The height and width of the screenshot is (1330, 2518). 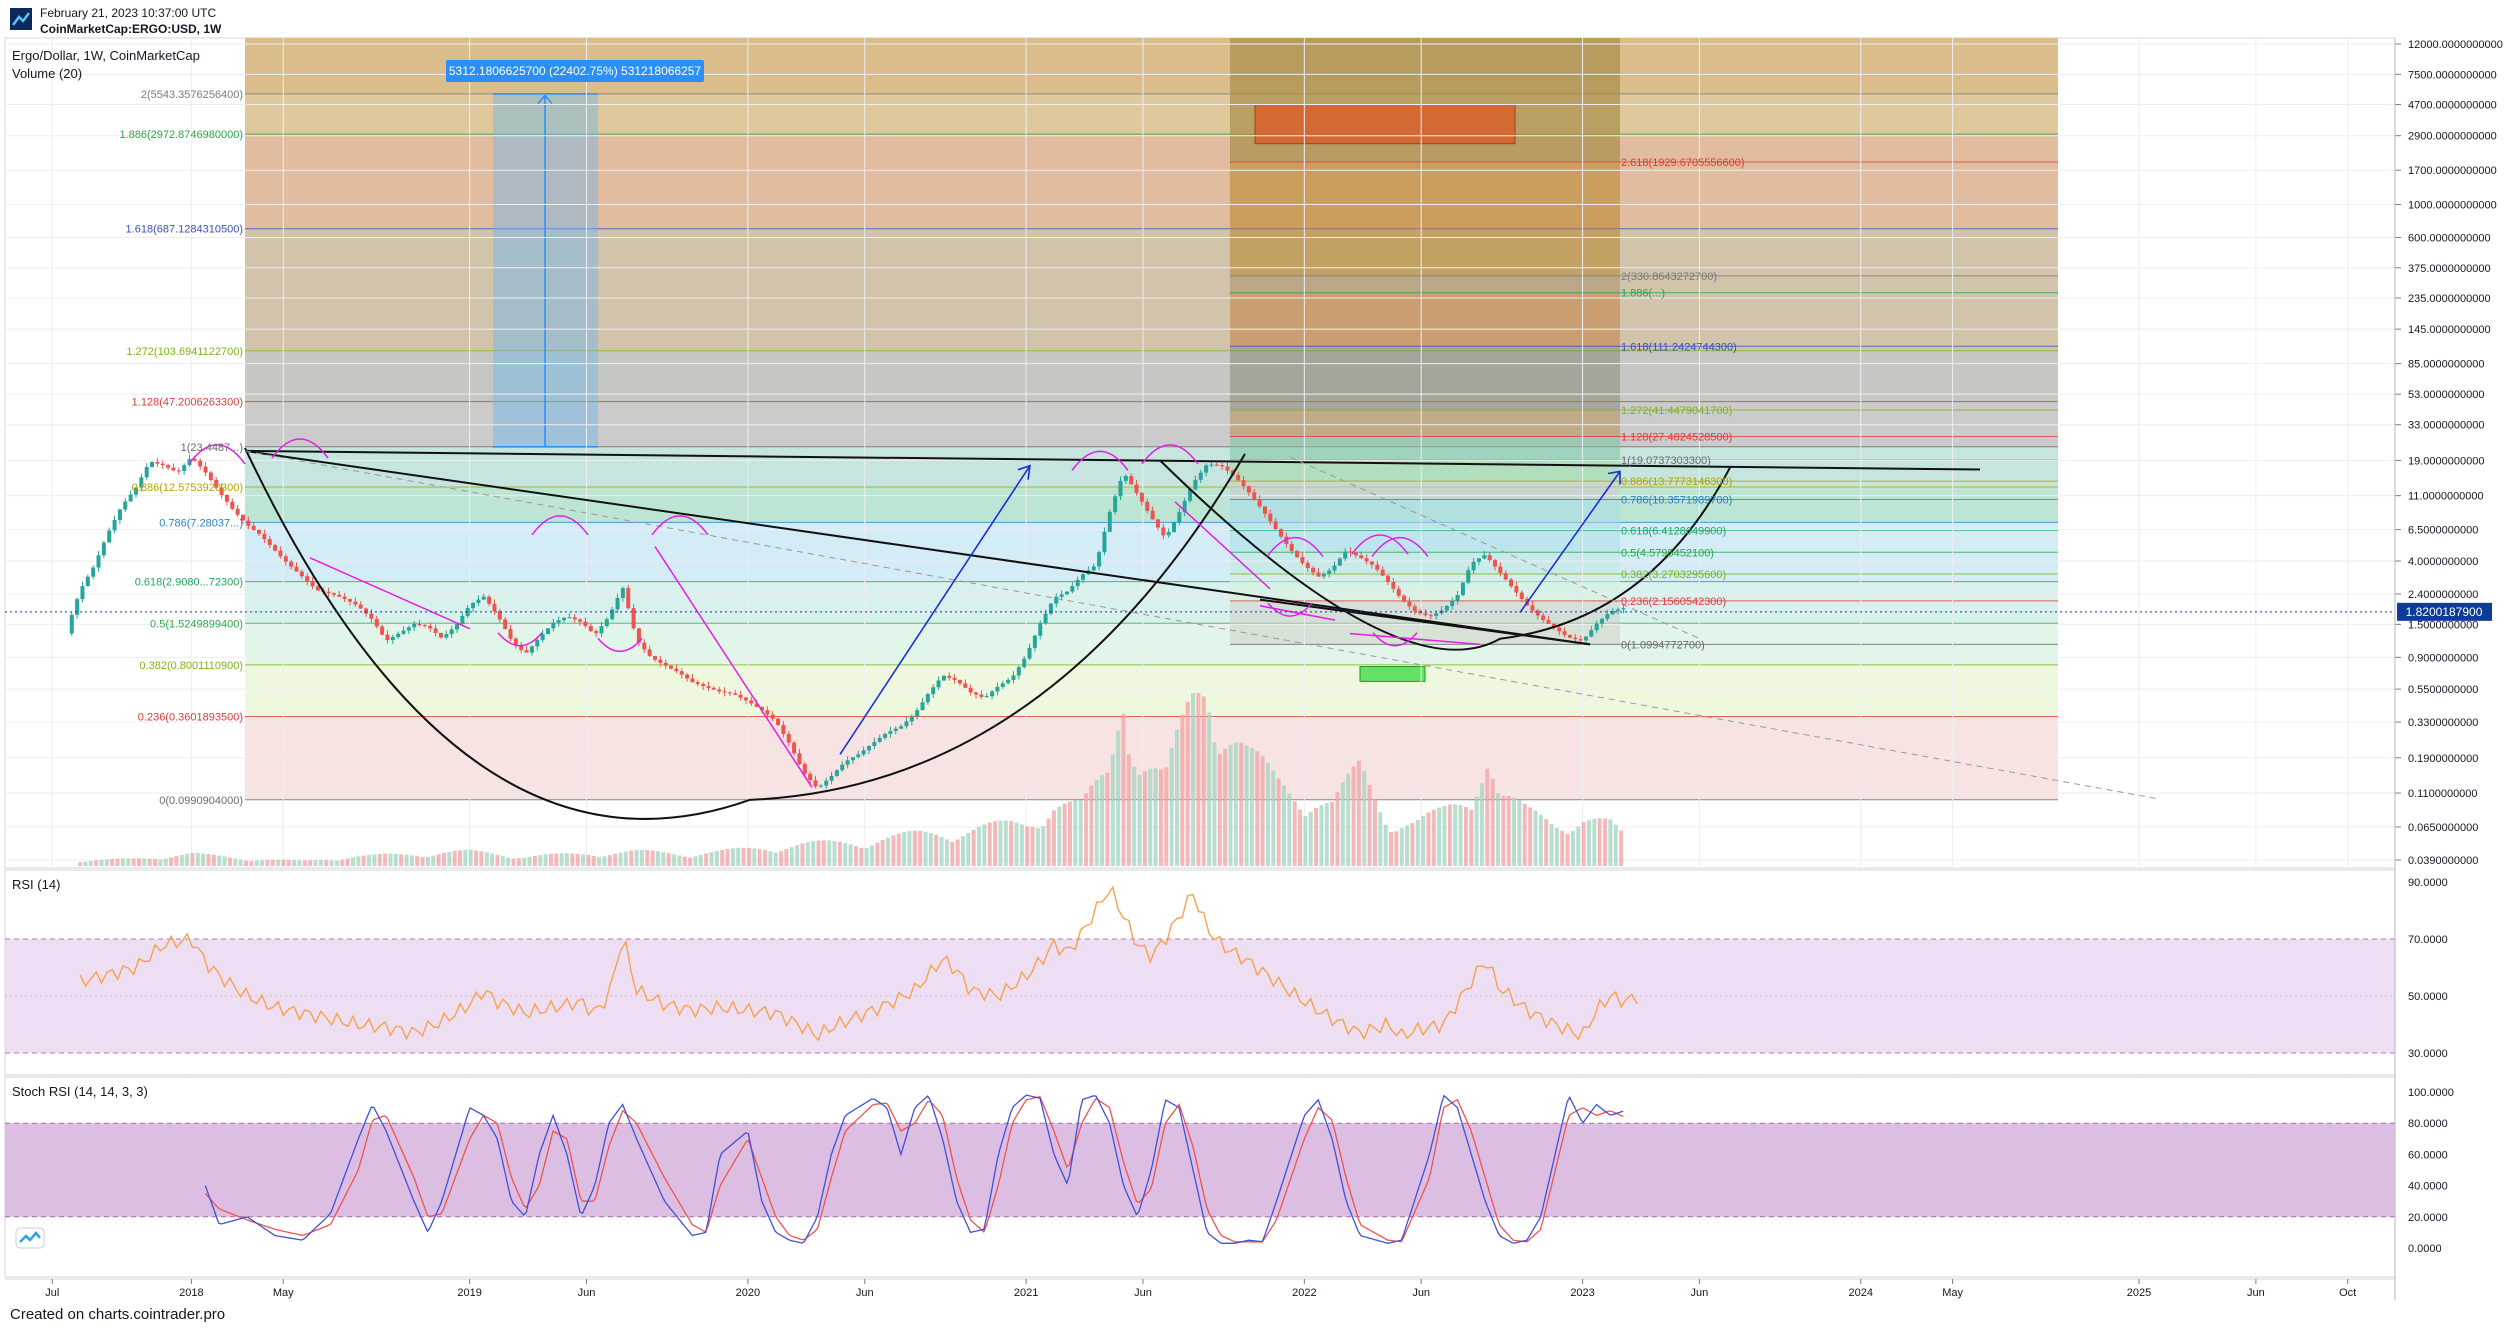 I want to click on stoch-rsi-pane: Stoch RSI (14, 14, 3, 3), so click(x=1200, y=1177).